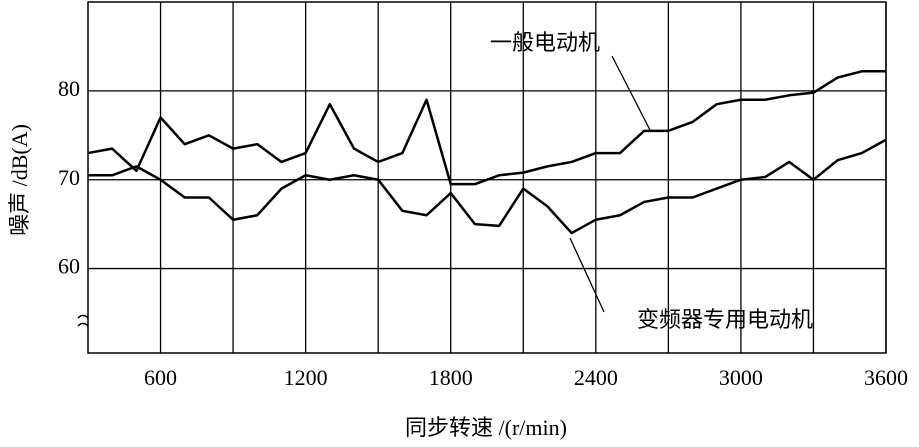 This screenshot has height=447, width=919. What do you see at coordinates (69, 88) in the screenshot?
I see `y-tick-label: 80` at bounding box center [69, 88].